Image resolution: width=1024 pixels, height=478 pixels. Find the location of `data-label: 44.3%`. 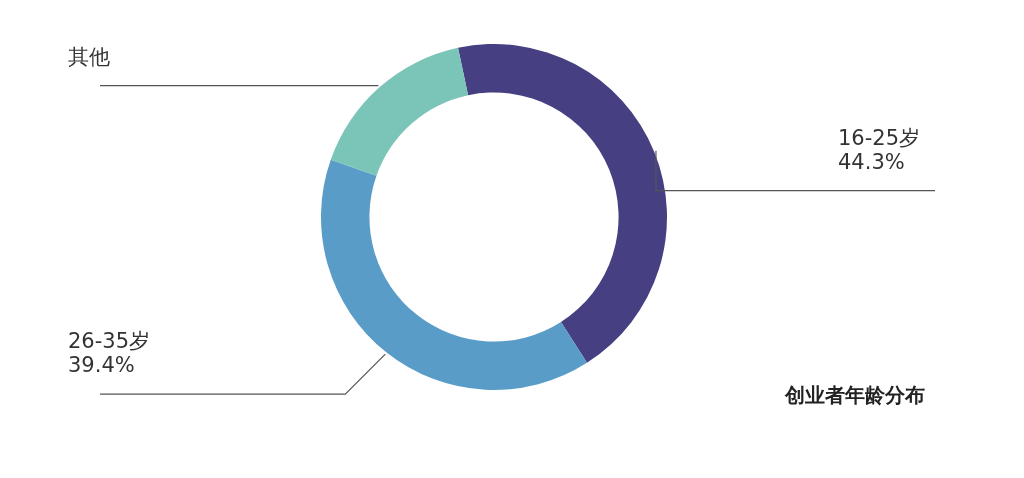

data-label: 44.3% is located at coordinates (871, 161).